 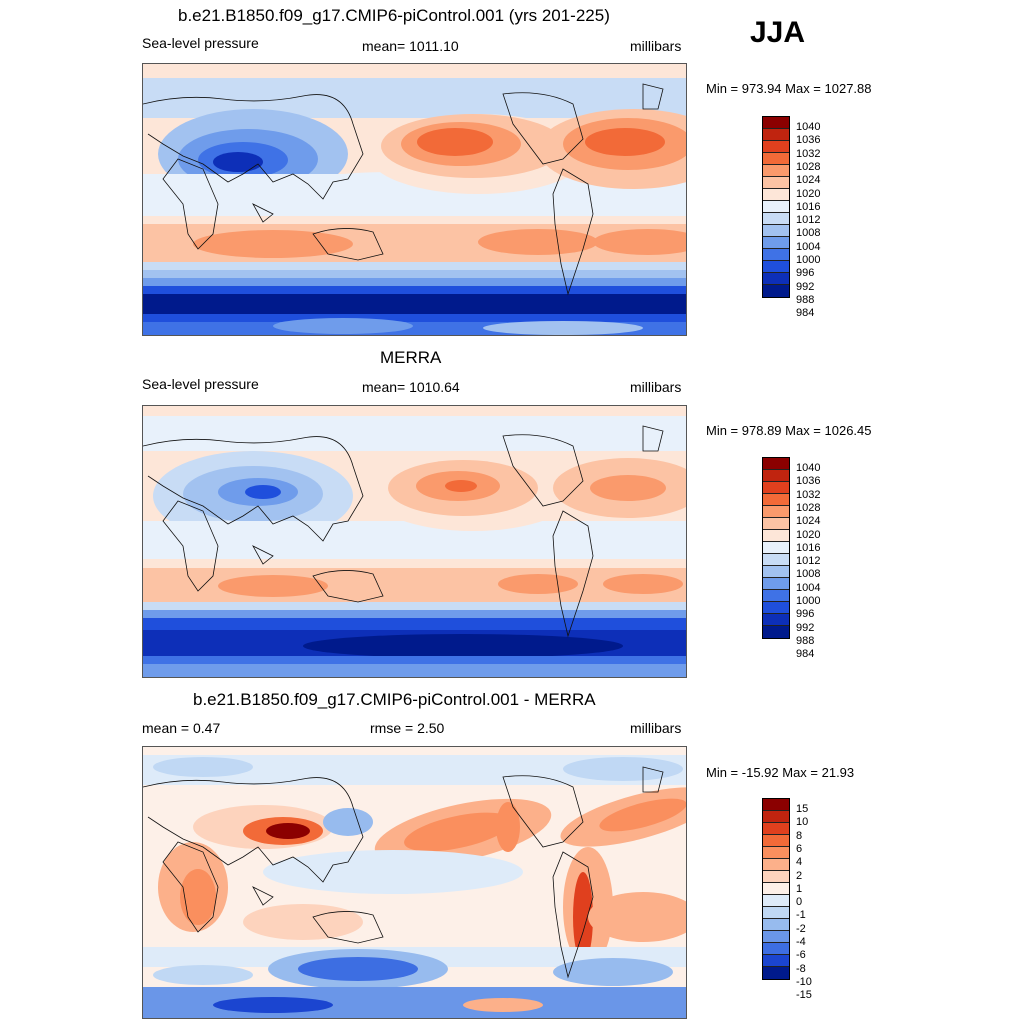 I want to click on panel-diff-colorbar-tick-label: 8, so click(x=799, y=835).